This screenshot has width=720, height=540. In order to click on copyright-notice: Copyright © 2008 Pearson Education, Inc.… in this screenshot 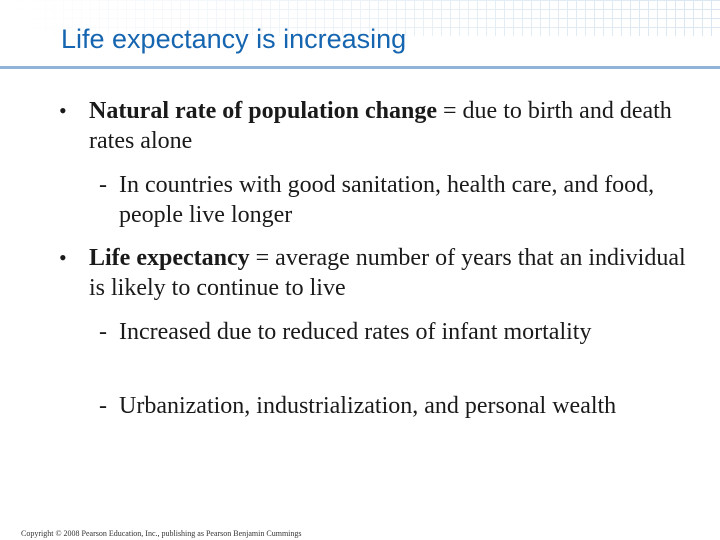, I will do `click(161, 533)`.